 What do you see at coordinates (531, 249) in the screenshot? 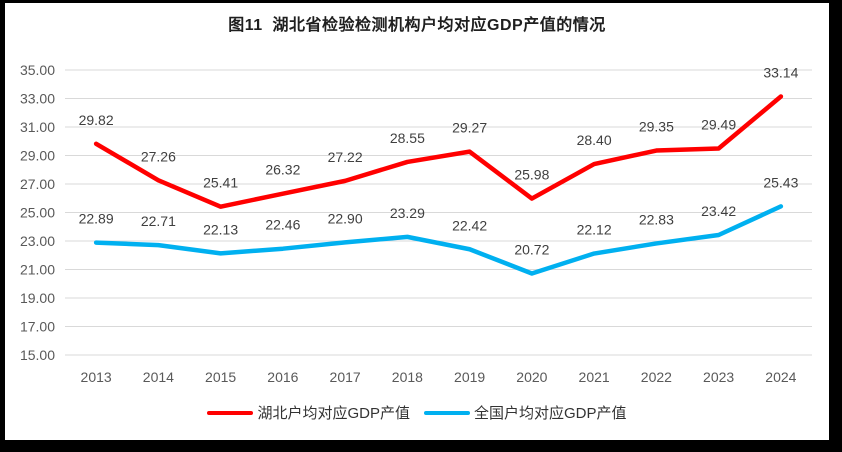
I see `data-label: 20.72` at bounding box center [531, 249].